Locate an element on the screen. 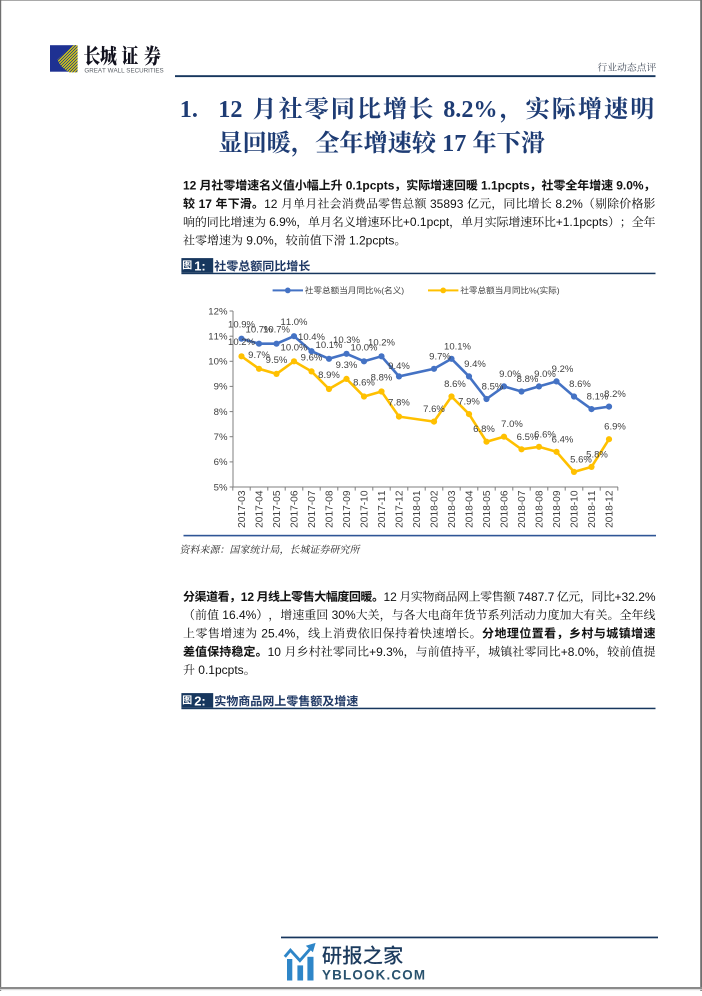  svg-text: 7.9% is located at coordinates (469, 402).